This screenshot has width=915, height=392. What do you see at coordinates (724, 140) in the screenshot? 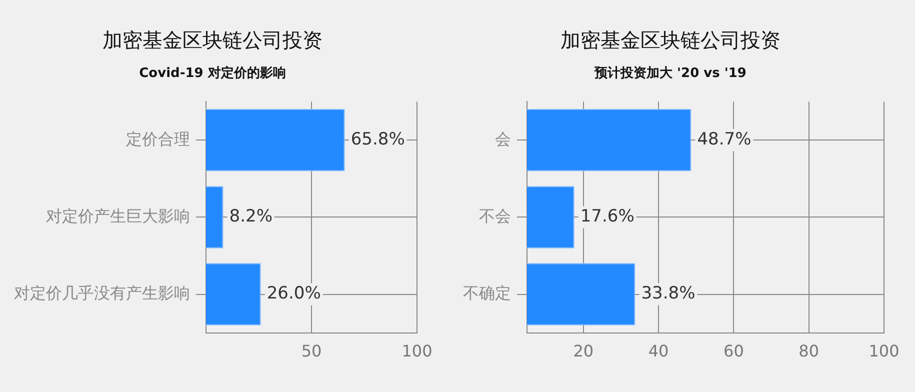
I see `data-label: 48.7%` at bounding box center [724, 140].